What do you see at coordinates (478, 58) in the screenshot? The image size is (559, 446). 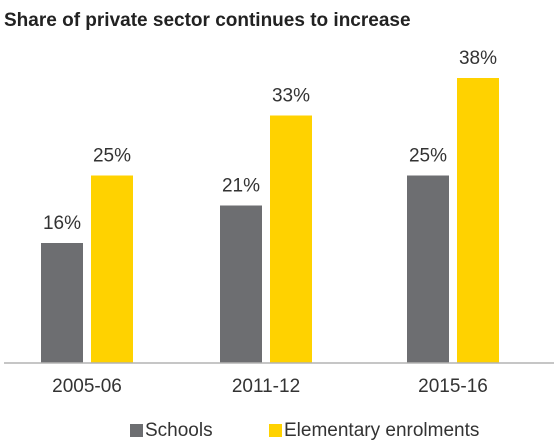 I see `data-label-elementary-enrolments-2015-16: 38%` at bounding box center [478, 58].